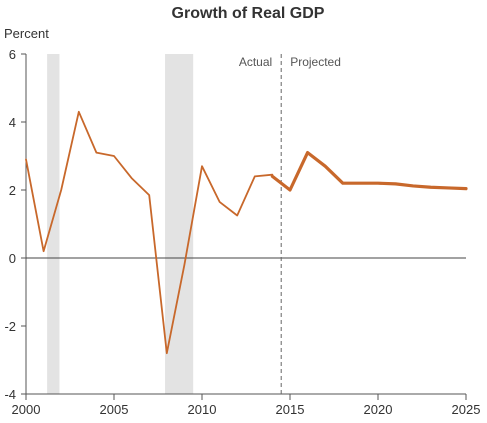 The width and height of the screenshot is (487, 423). I want to click on y-tick-label: -4, so click(10, 394).